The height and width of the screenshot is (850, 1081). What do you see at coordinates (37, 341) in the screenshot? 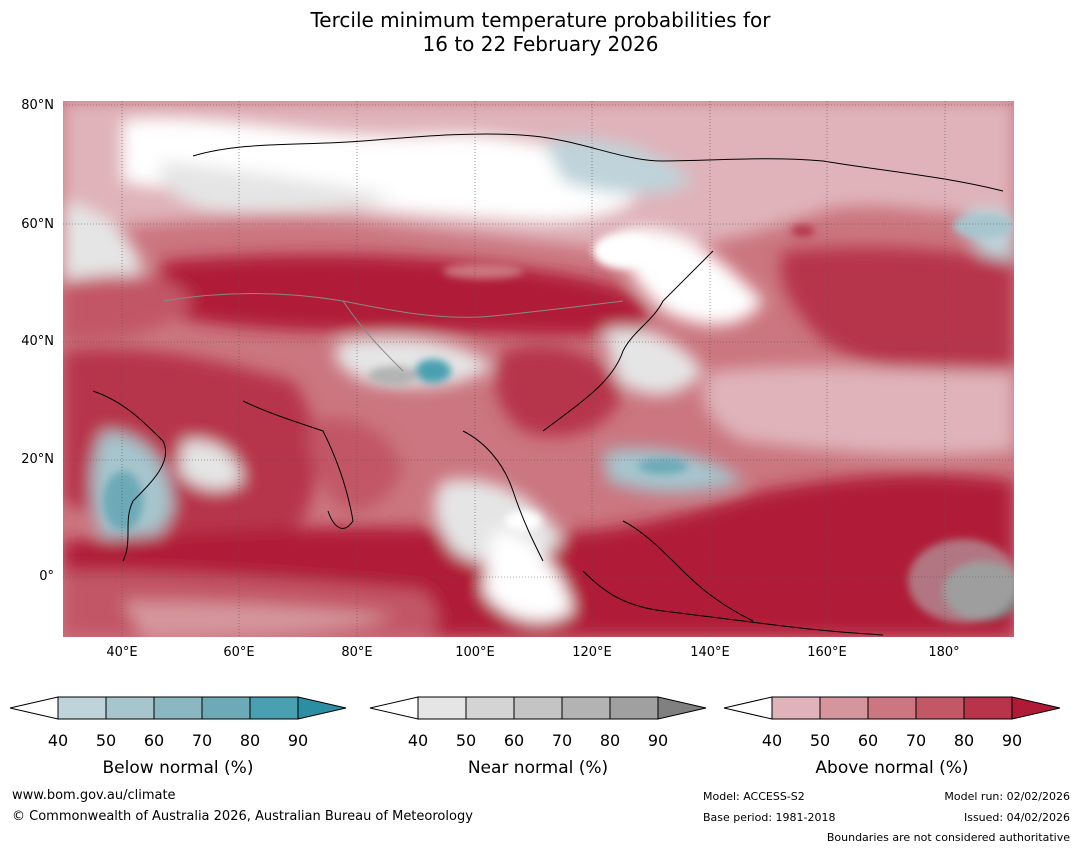
I see `lat-label: 40°N` at bounding box center [37, 341].